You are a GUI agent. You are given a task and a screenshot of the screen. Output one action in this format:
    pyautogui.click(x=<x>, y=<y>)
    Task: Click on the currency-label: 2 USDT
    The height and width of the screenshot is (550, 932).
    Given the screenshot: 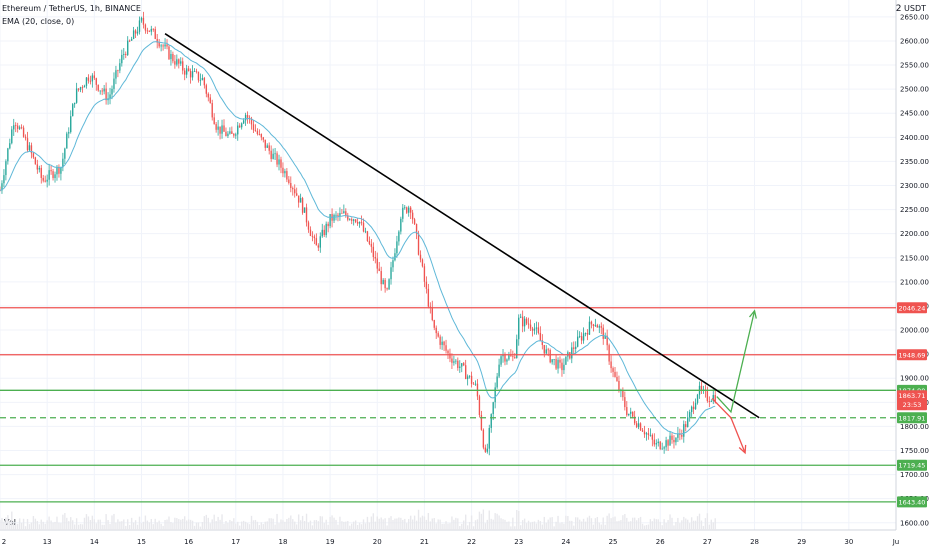 What is the action you would take?
    pyautogui.click(x=911, y=9)
    